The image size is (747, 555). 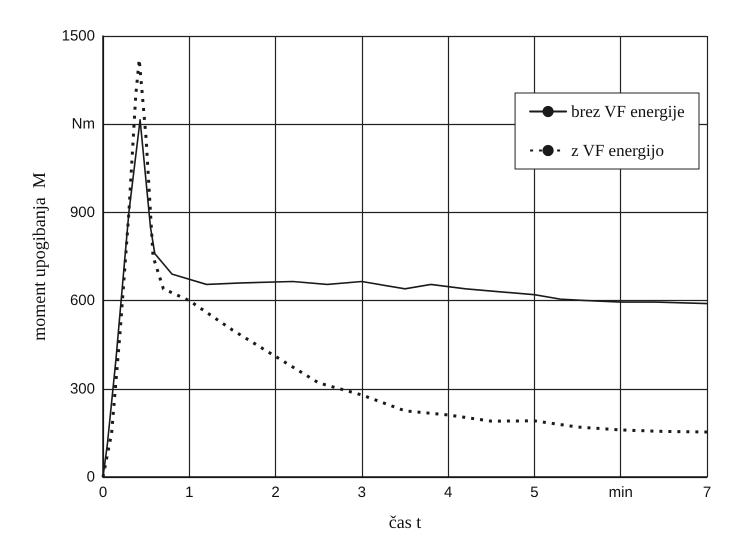 I want to click on x-tick-label: 0, so click(x=103, y=492).